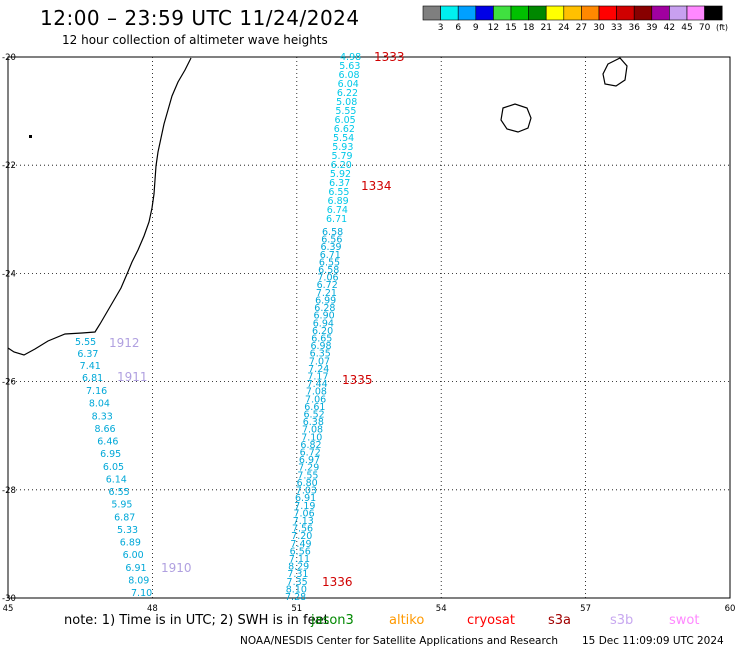  What do you see at coordinates (92, 378) in the screenshot?
I see `swh-value: 6.81` at bounding box center [92, 378].